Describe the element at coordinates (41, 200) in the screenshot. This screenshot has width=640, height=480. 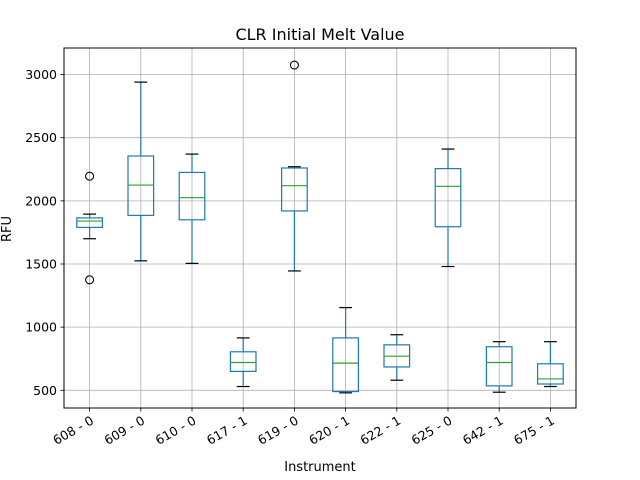
I see `y-tick-label: 2000` at that location.